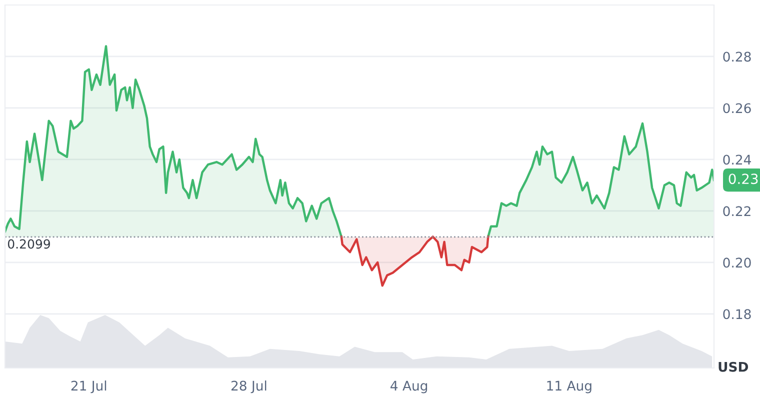  I want to click on text: USD, so click(733, 367).